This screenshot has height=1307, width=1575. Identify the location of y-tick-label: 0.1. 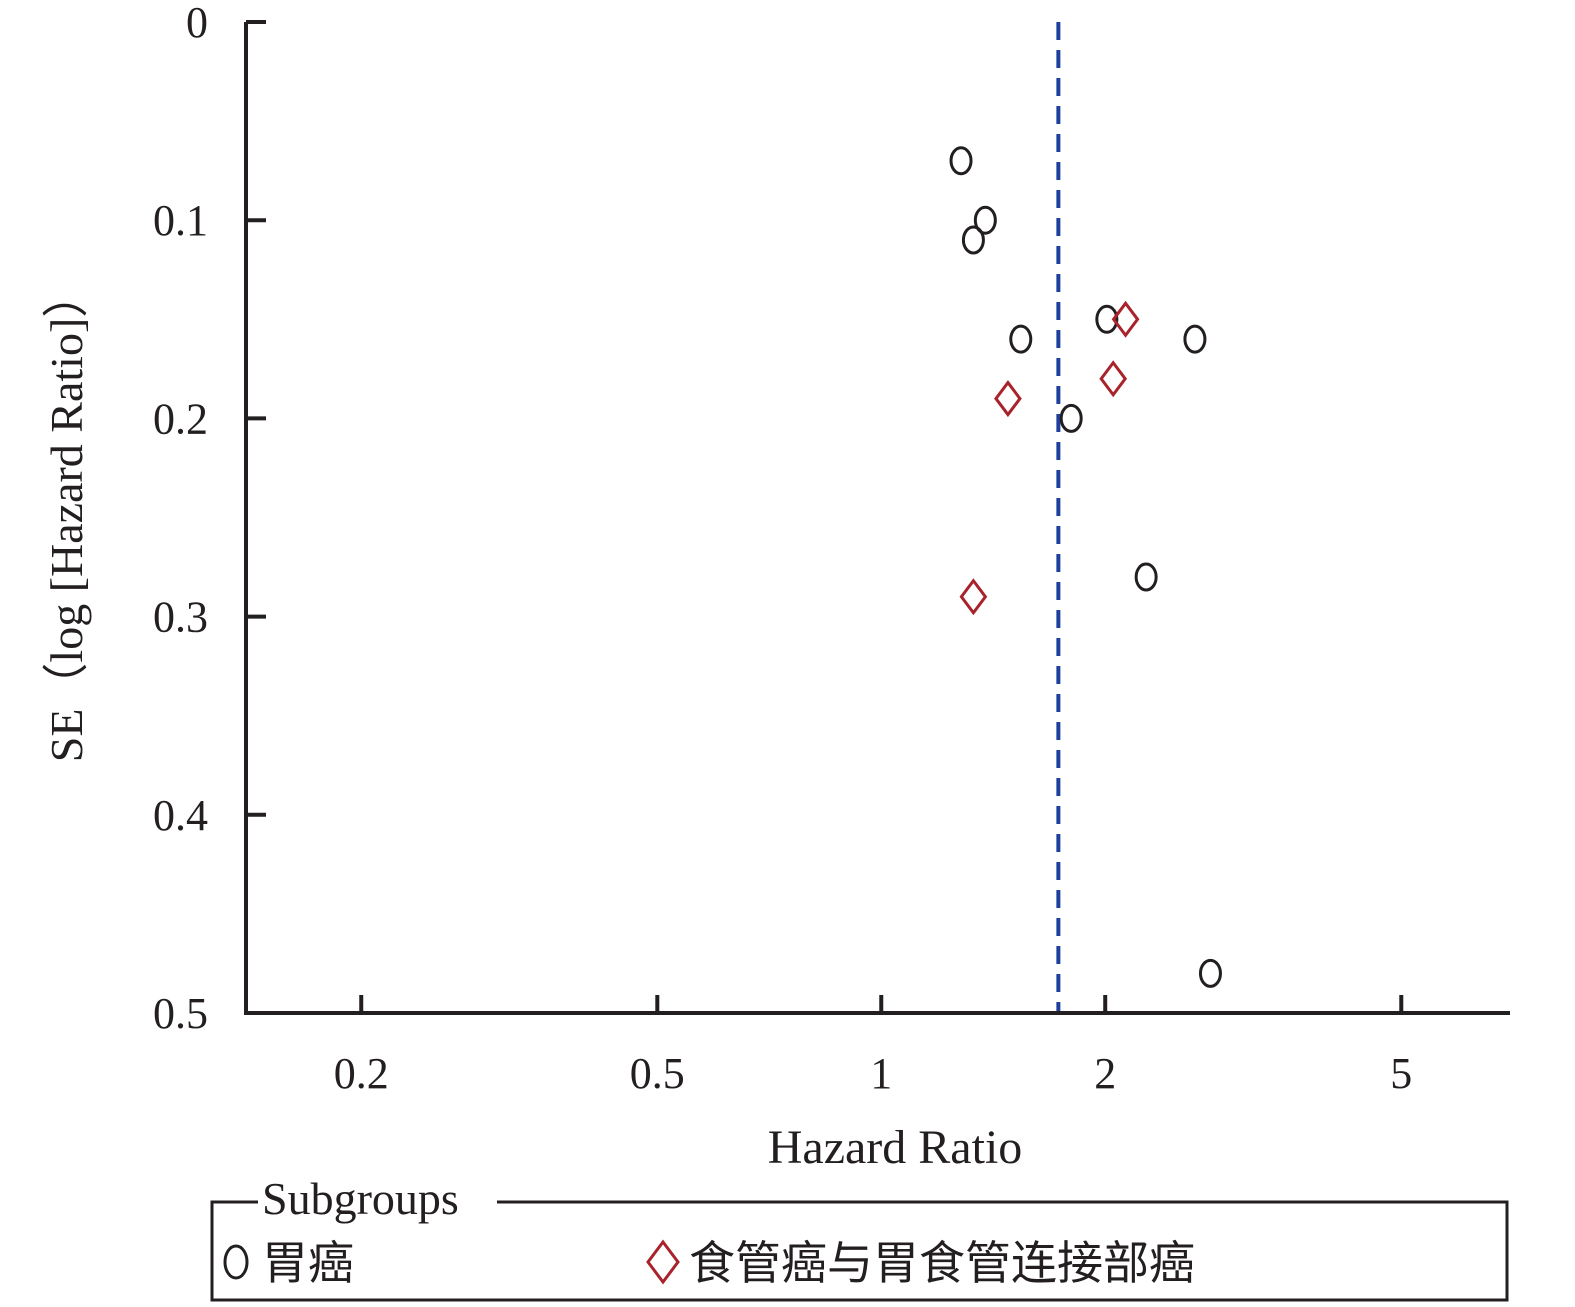
(180, 220).